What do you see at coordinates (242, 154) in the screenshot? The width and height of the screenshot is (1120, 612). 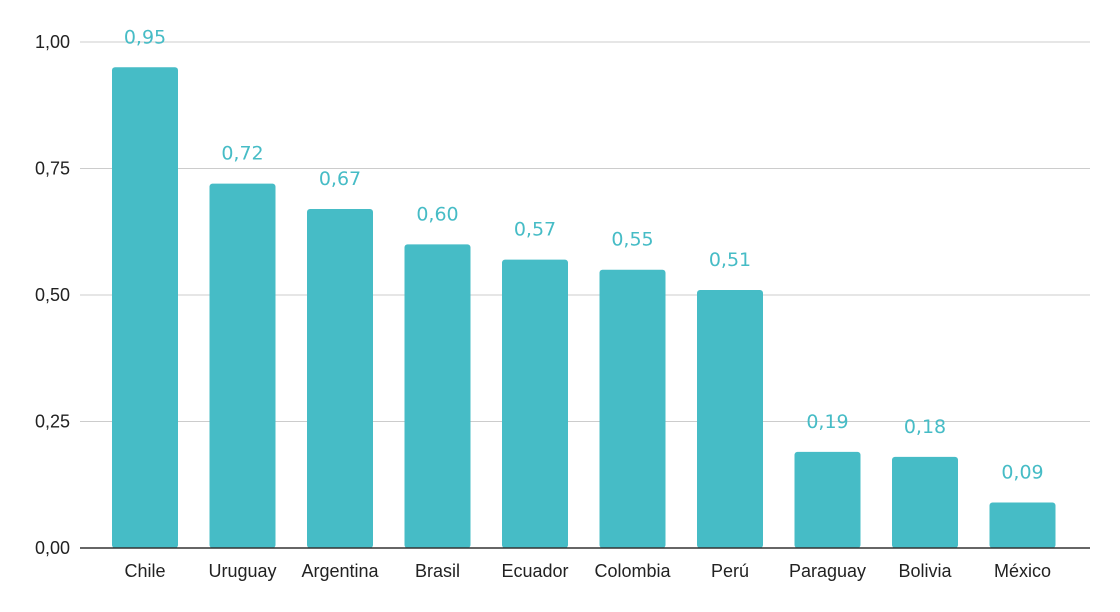 I see `data-label: 0,72` at bounding box center [242, 154].